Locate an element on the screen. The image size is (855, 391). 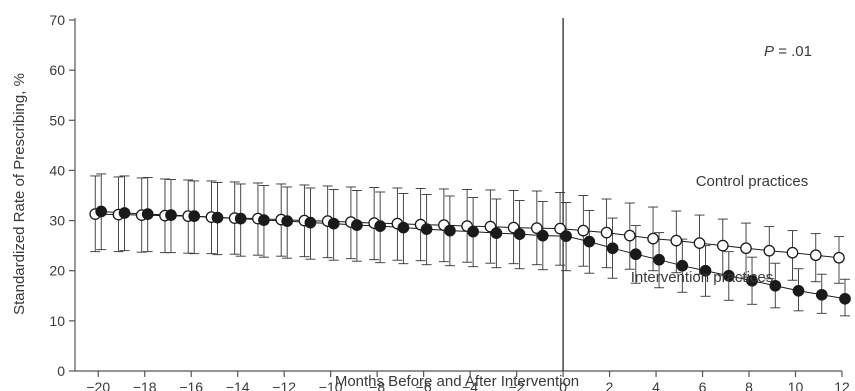
x-tick-label: −16 is located at coordinates (191, 385).